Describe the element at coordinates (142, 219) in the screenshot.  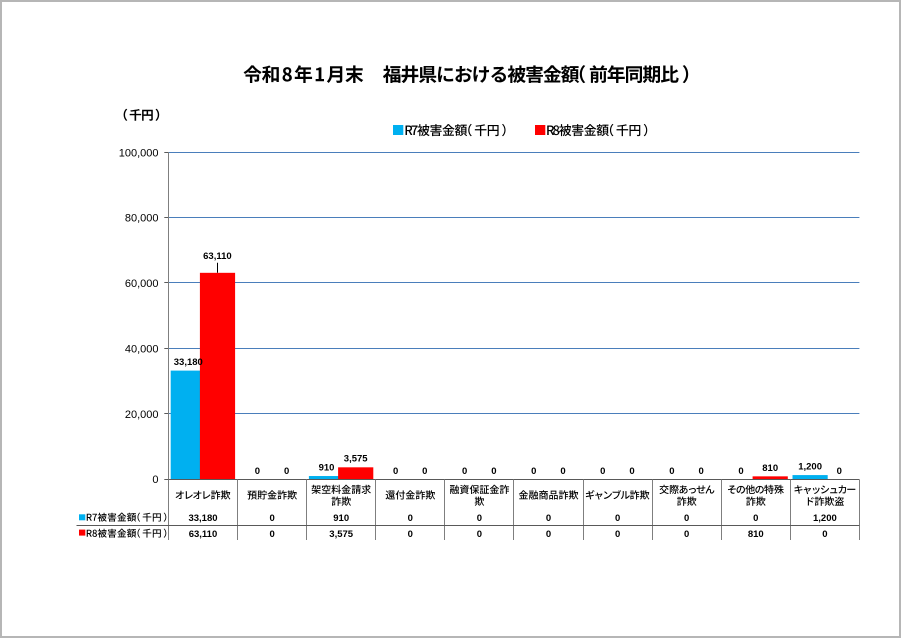
I see `svg-text: 80,000` at that location.